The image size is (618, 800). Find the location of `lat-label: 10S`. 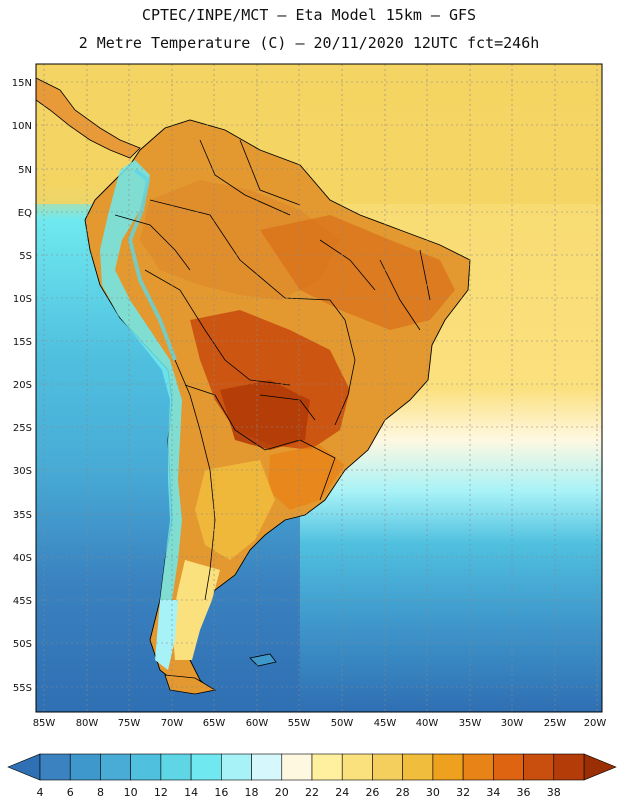

lat-label: 10S is located at coordinates (22, 299).